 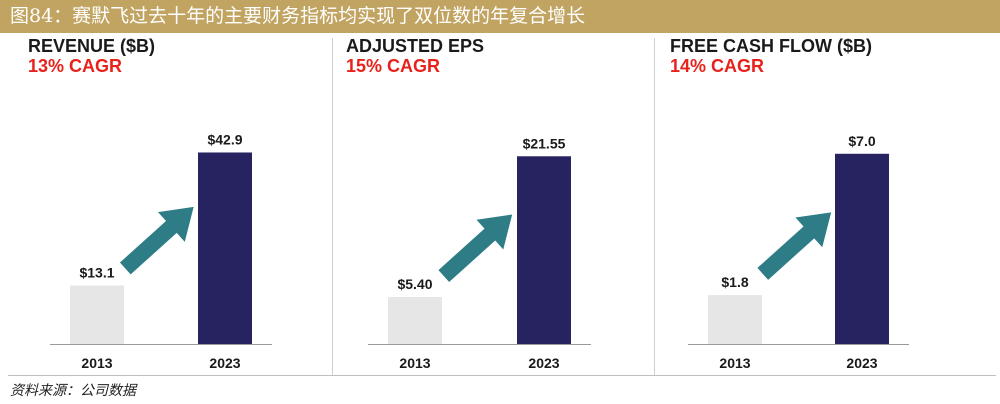 I want to click on bottom-rule, so click(x=502, y=375).